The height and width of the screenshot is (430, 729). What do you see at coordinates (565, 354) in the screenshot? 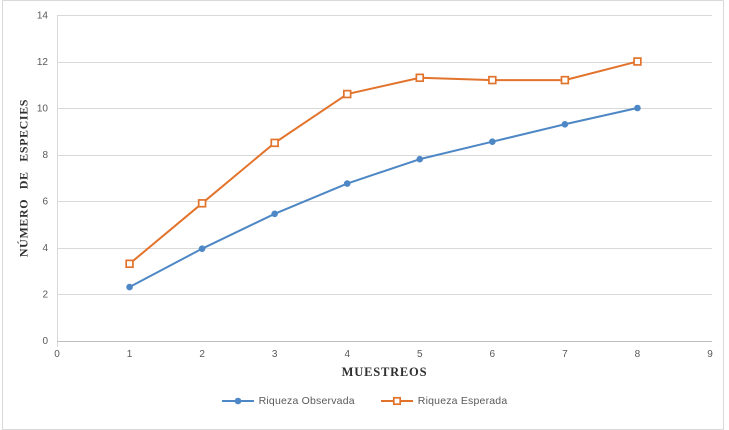
I see `svg-text: 7` at bounding box center [565, 354].